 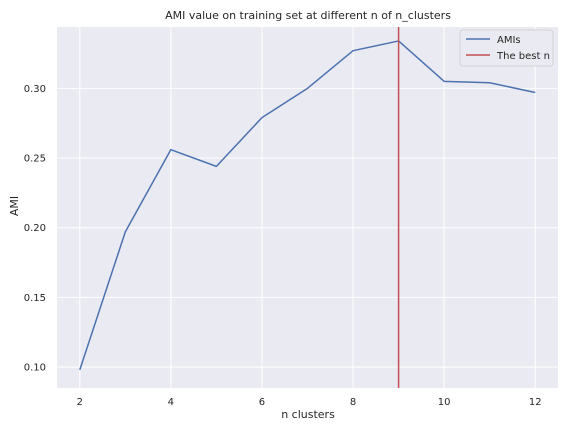 I want to click on x-tick-label: 12, so click(x=535, y=402).